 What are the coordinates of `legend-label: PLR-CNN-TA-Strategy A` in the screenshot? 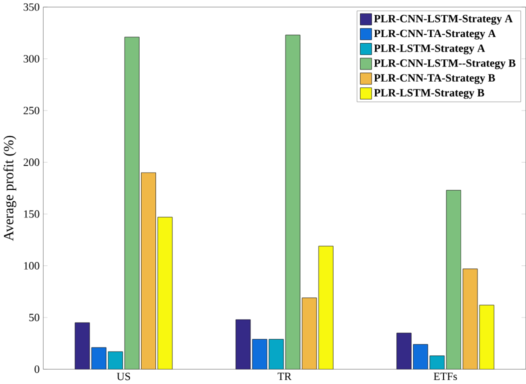 It's located at (435, 35).